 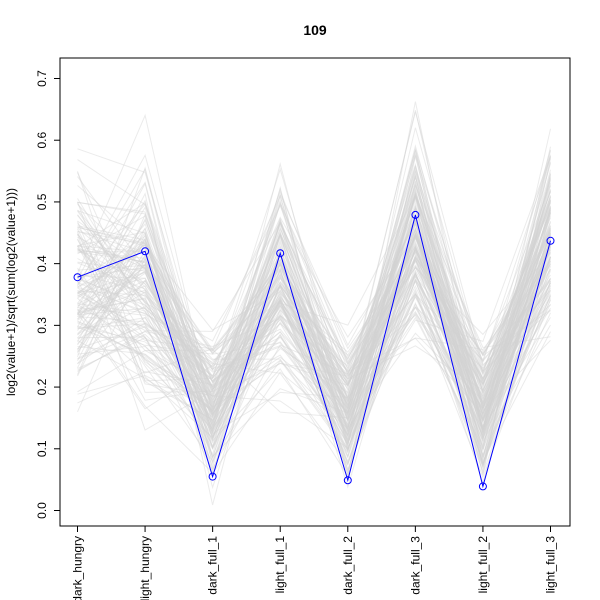 What do you see at coordinates (213, 565) in the screenshot?
I see `x-tick-label: dark_full_1` at bounding box center [213, 565].